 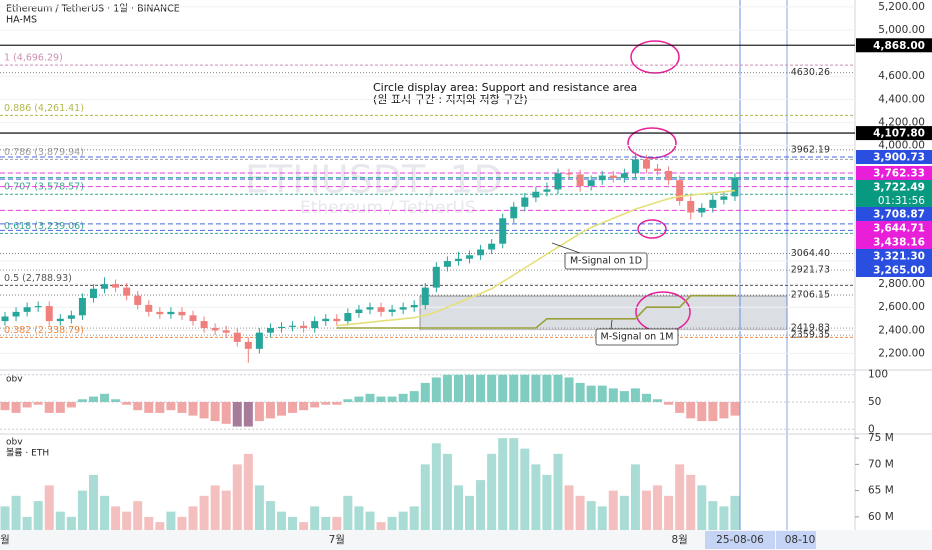 I want to click on price-tag-label: 3,438.16, so click(x=899, y=242).